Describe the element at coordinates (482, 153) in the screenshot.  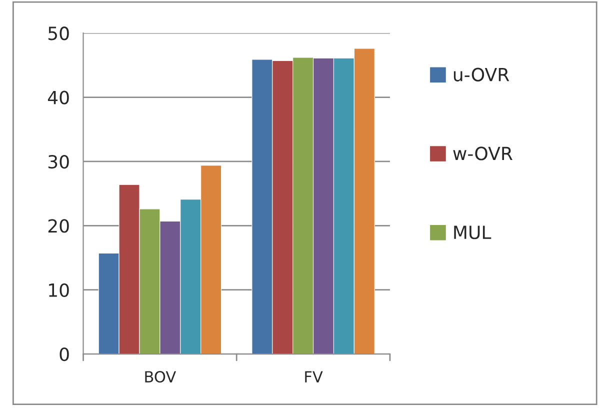
I see `legend-label: w-OVR` at that location.